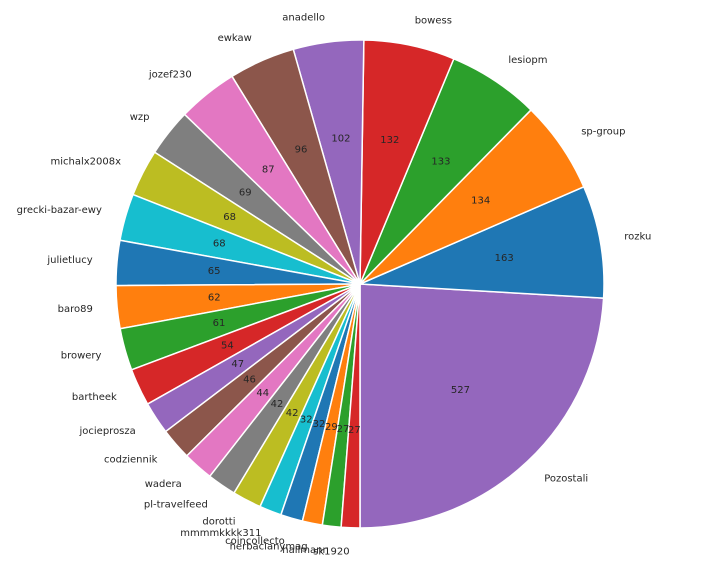 The height and width of the screenshot is (576, 720). What do you see at coordinates (59, 210) in the screenshot?
I see `category-label-grecki-bazar-ewy: grecki-bazar-ewy` at bounding box center [59, 210].